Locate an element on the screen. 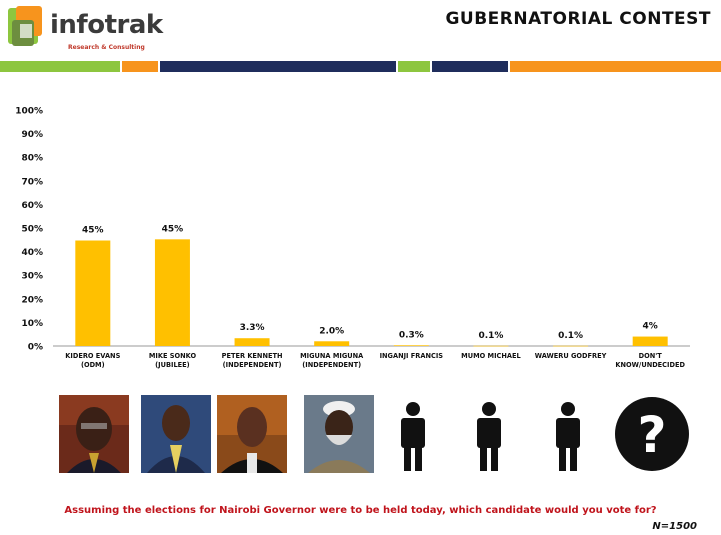 The image size is (721, 535). y-tick-label: 90% is located at coordinates (32, 135).